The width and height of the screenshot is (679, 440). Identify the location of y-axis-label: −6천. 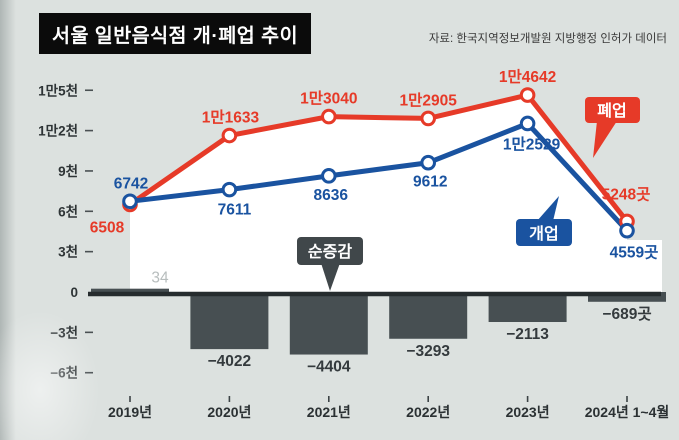
(64, 373).